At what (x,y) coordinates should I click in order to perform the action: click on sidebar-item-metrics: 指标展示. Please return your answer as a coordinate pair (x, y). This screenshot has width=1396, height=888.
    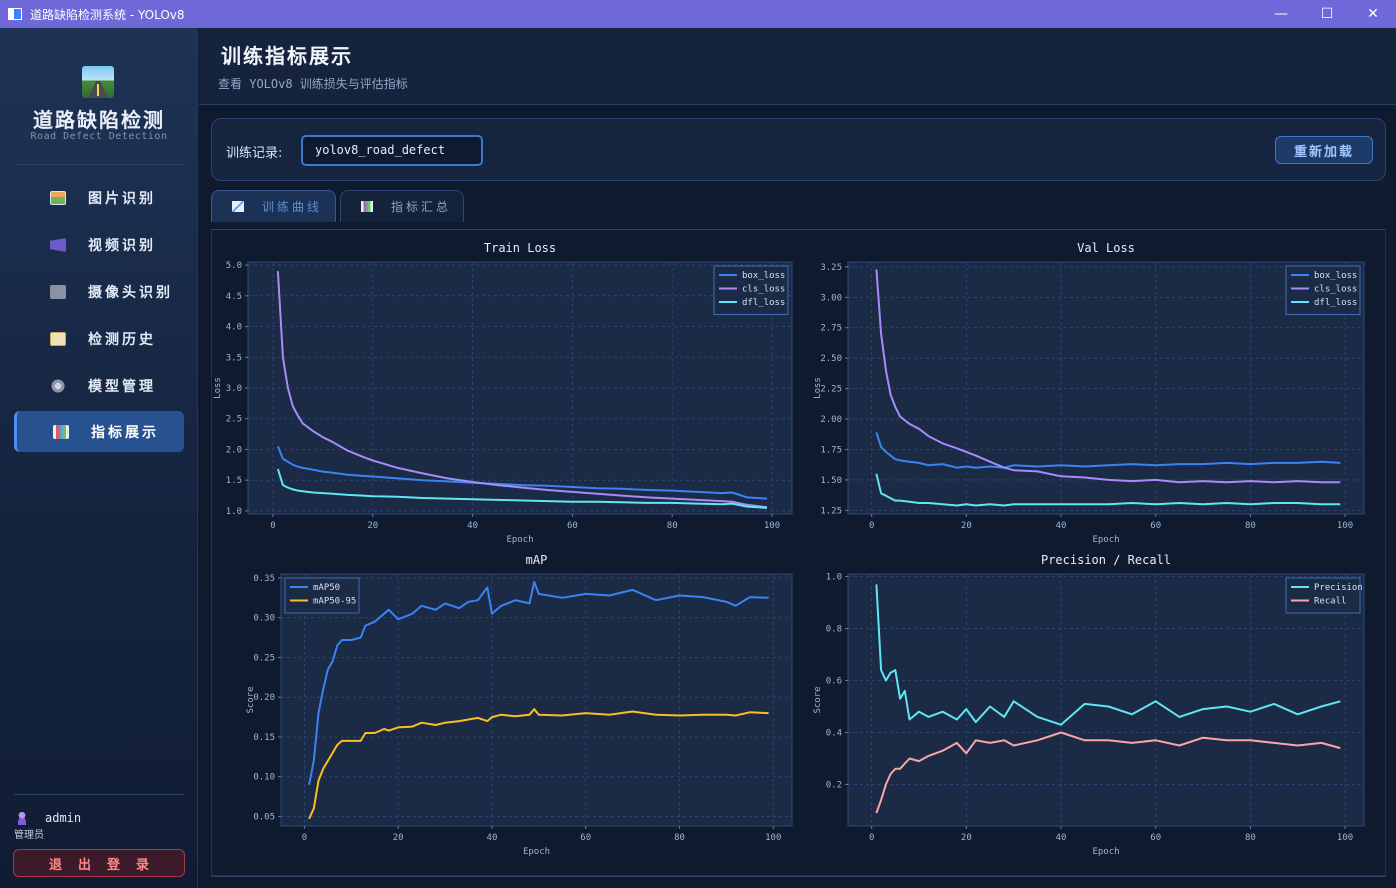
    Looking at the image, I should click on (99, 431).